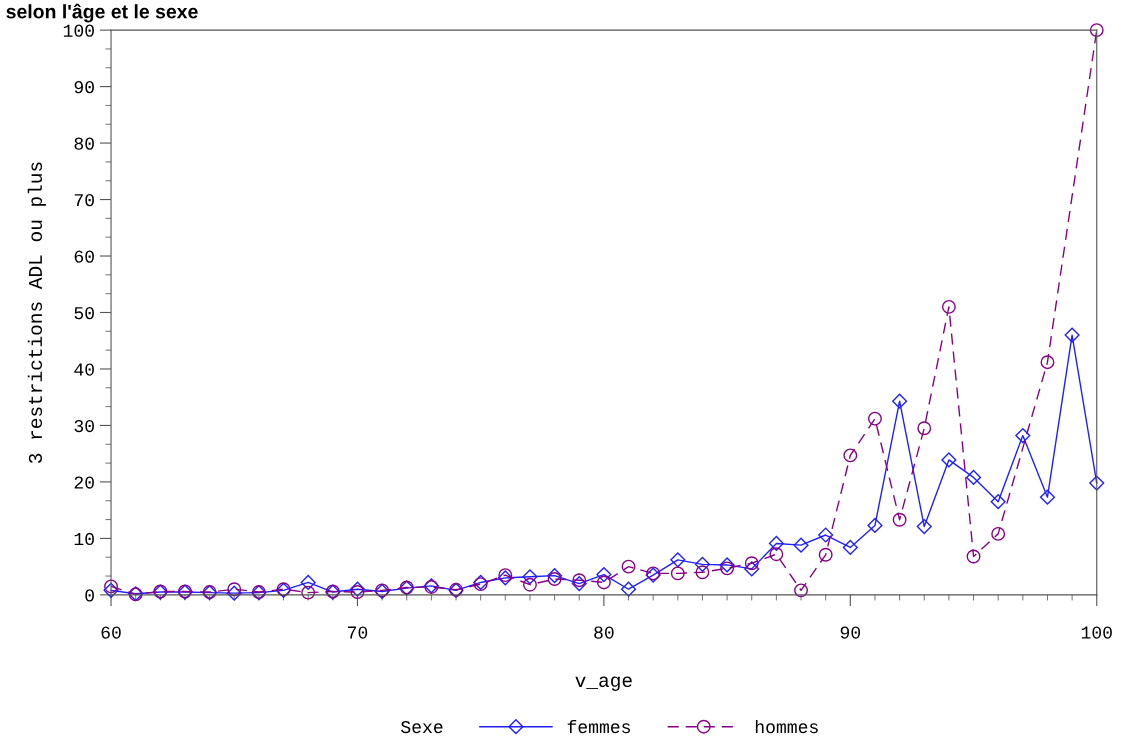 This screenshot has width=1133, height=753. I want to click on y-tick-label: 10, so click(84, 539).